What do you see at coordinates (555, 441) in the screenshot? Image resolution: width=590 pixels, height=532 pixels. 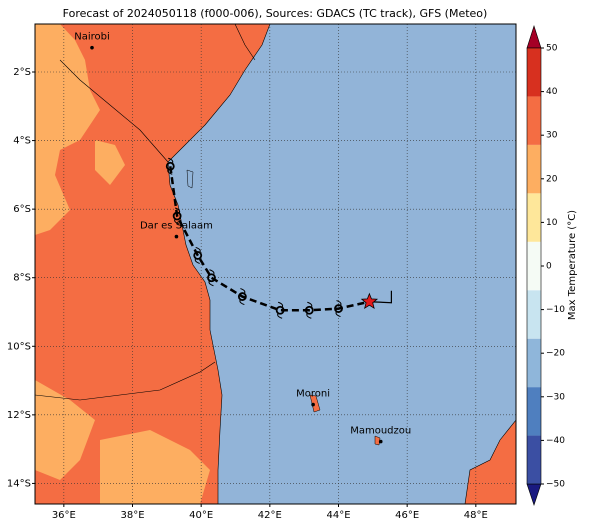 I see `colorbar-tick-label: −40` at bounding box center [555, 441].